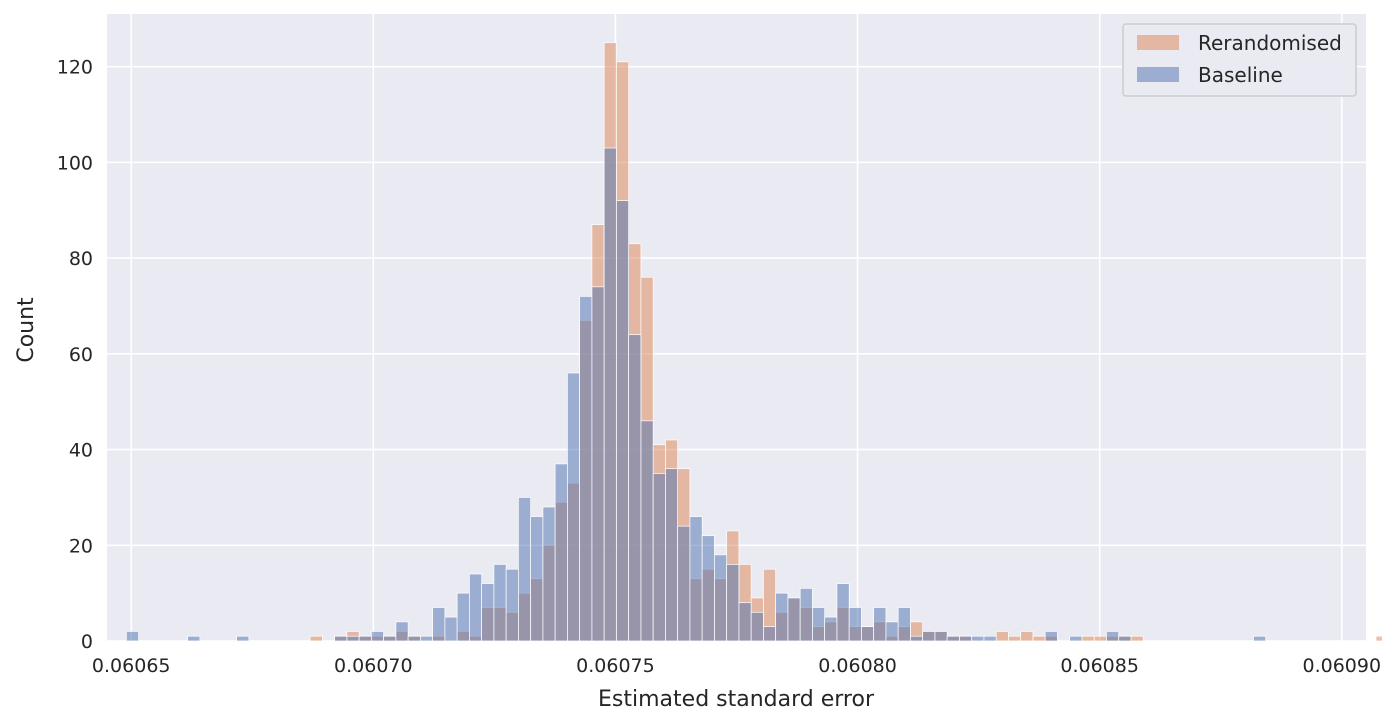 Image resolution: width=1382 pixels, height=726 pixels. I want to click on legend-label-baseline: Baseline, so click(1240, 75).